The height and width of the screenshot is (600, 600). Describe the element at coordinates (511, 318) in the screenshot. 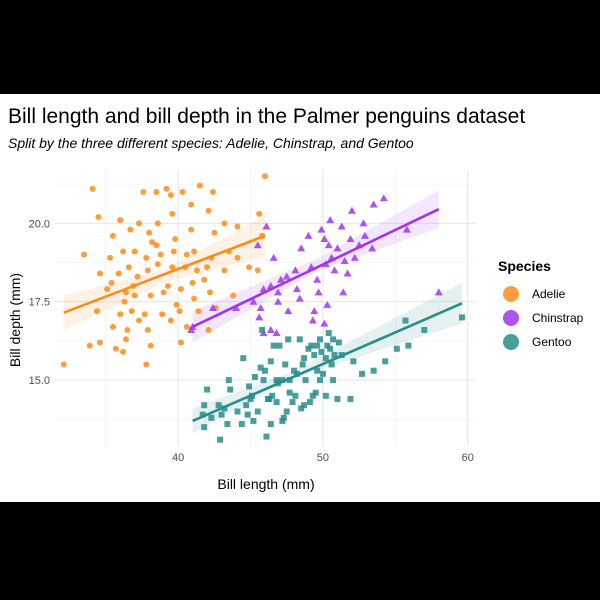

I see `chinstrap-legend-key` at that location.